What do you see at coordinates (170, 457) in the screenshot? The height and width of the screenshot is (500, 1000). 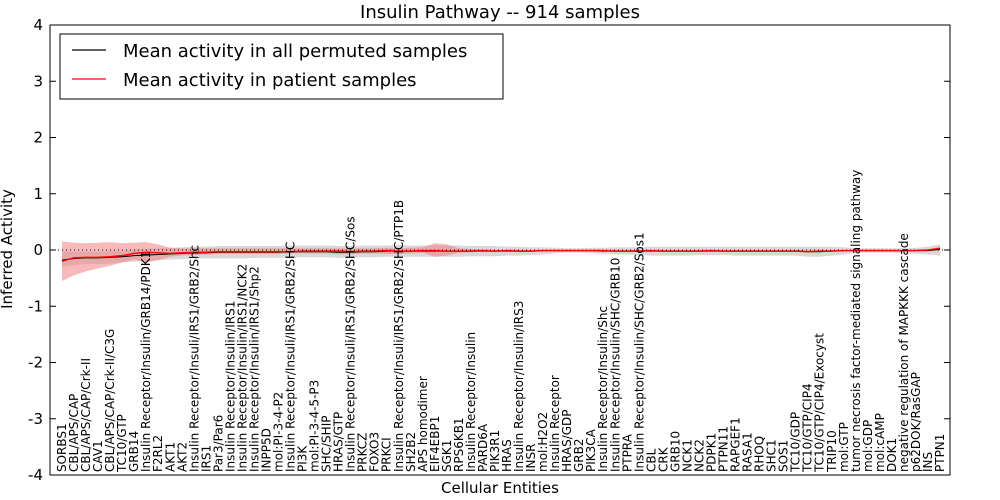 I see `x-category-label: AKT1` at bounding box center [170, 457].